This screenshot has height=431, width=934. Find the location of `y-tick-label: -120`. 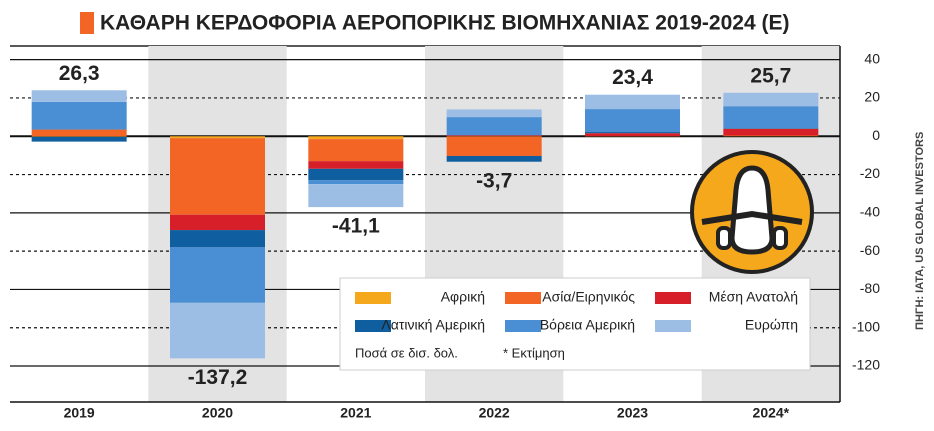

y-tick-label: -120 is located at coordinates (866, 365).